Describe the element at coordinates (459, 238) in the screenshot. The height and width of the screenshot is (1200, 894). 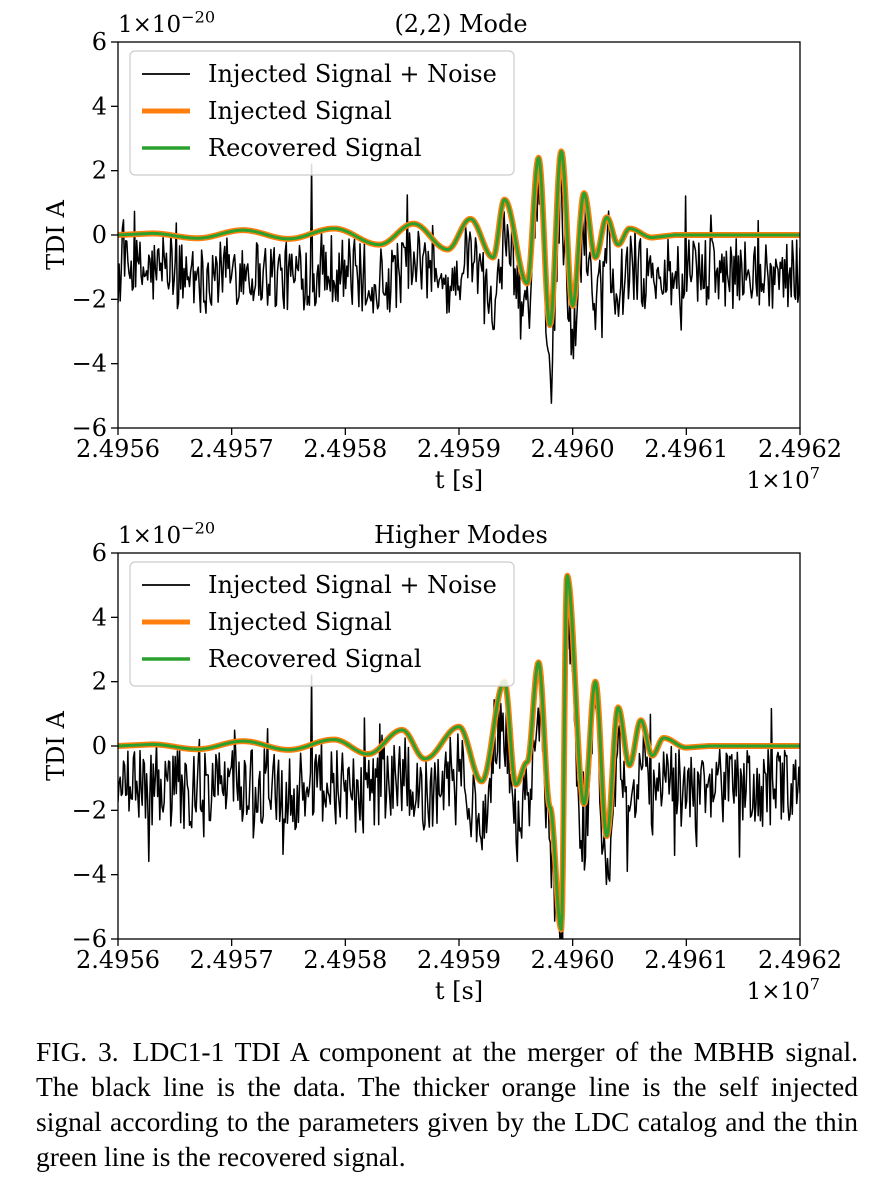
I see `series-recovered-signal` at that location.